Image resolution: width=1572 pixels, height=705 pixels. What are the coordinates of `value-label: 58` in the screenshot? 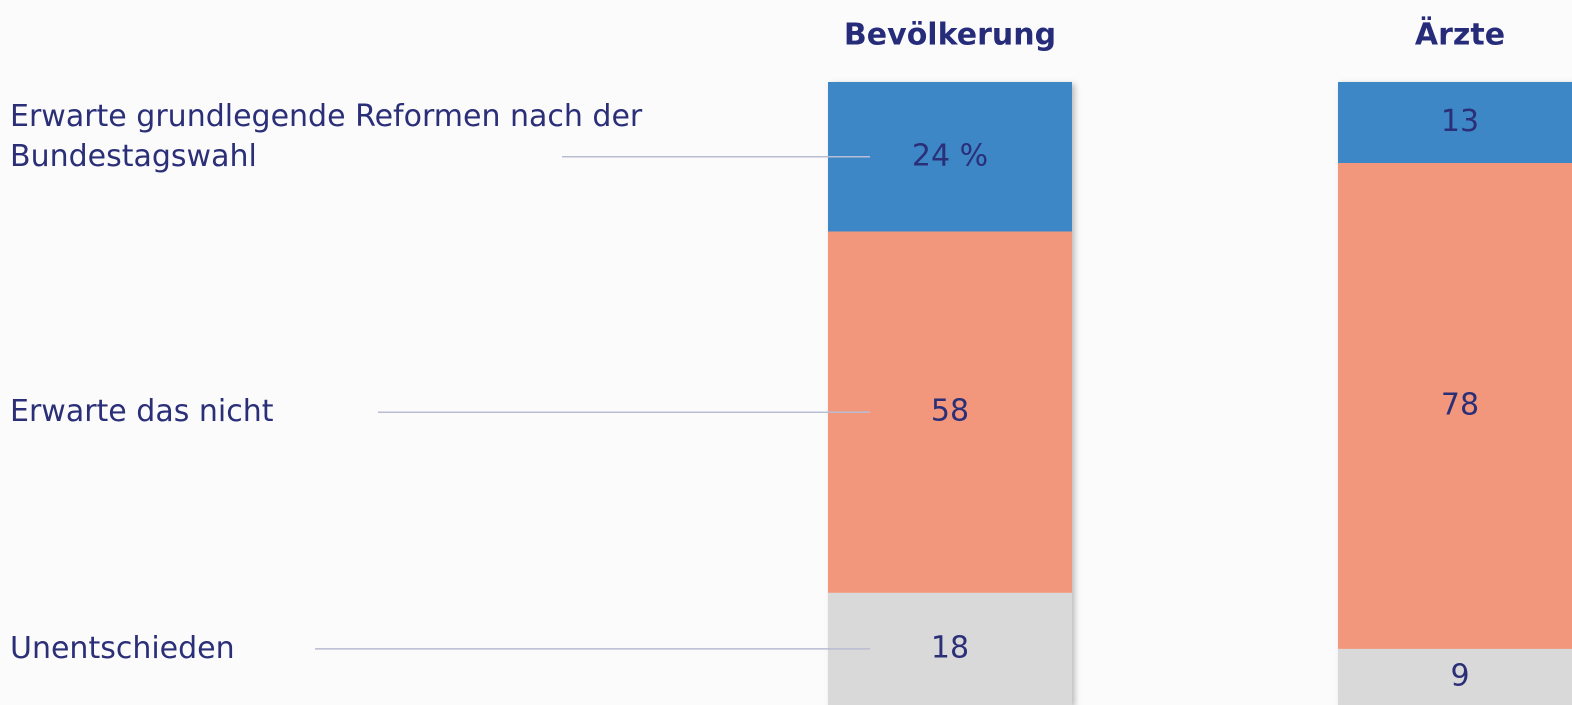 It's located at (950, 411).